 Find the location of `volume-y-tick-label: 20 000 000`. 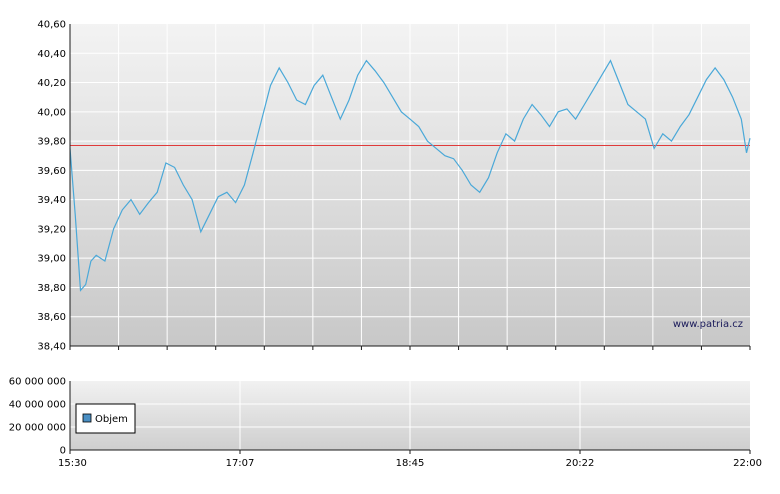

volume-y-tick-label: 20 000 000 is located at coordinates (37, 428).